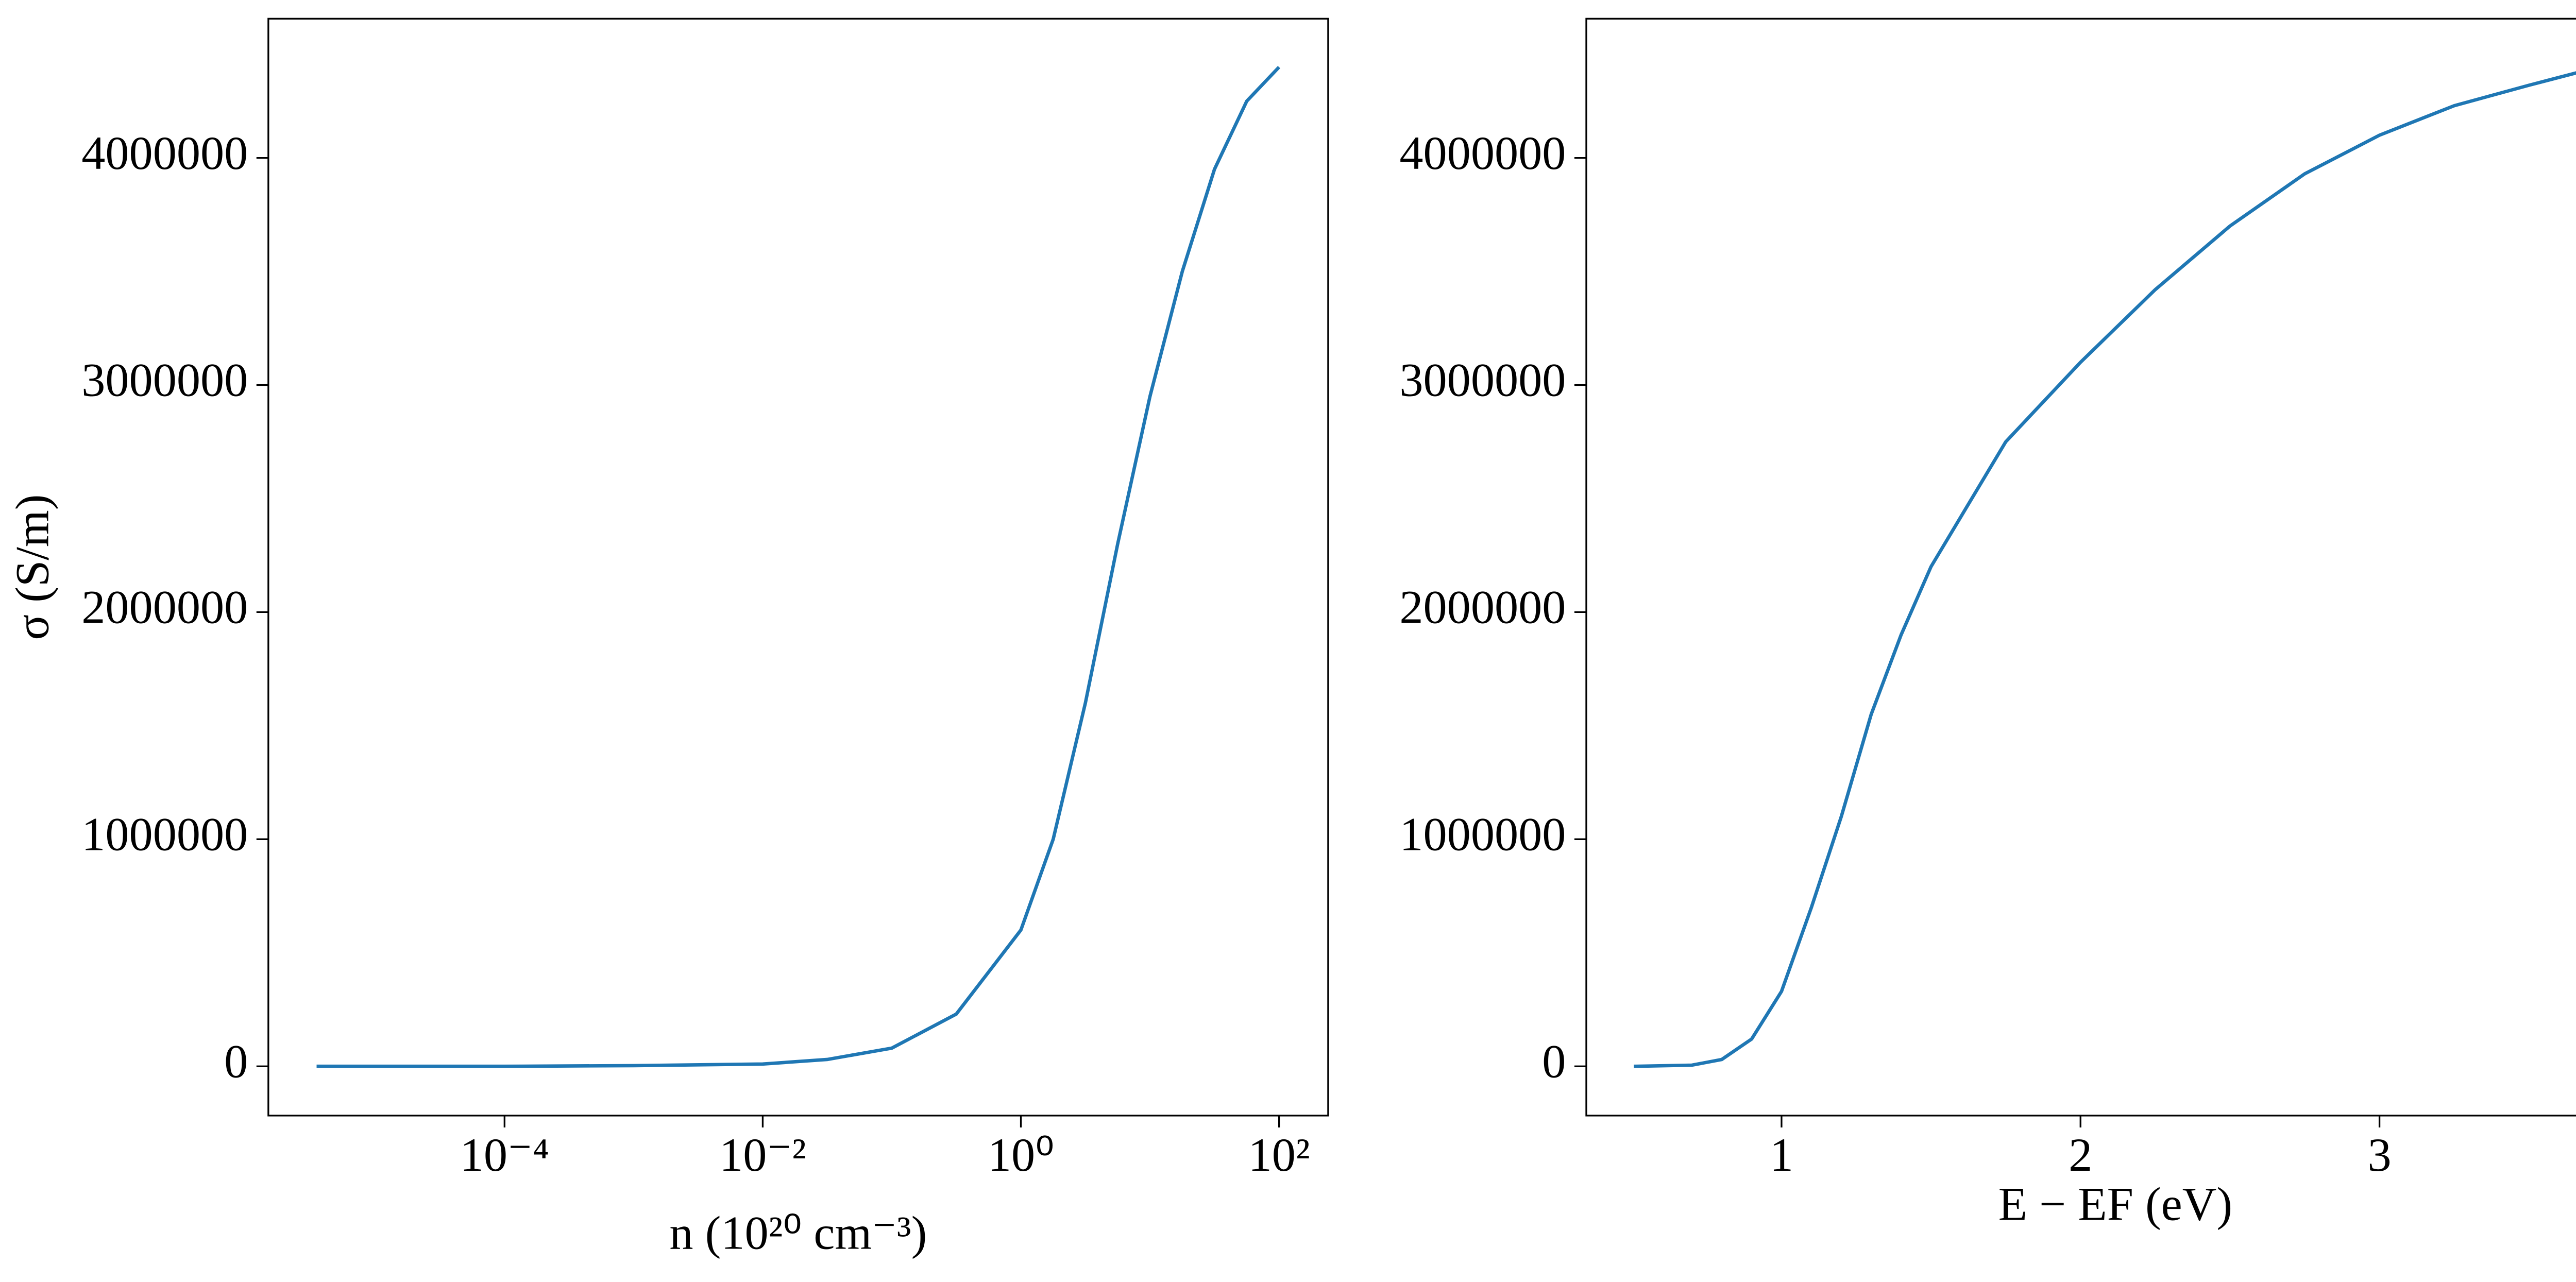 The image size is (2576, 1282). What do you see at coordinates (1279, 1155) in the screenshot?
I see `x-tick-label: 10²` at bounding box center [1279, 1155].